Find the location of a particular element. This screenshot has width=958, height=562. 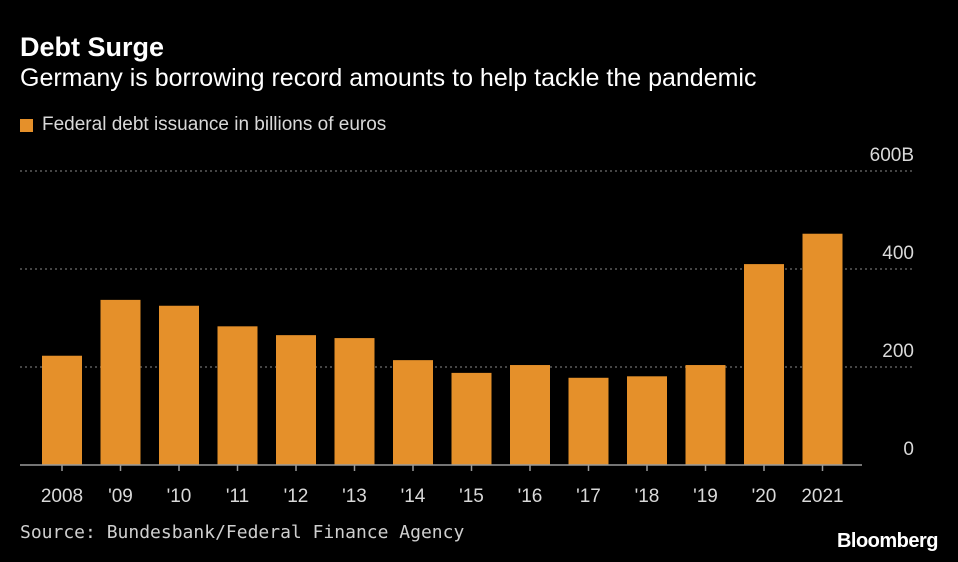

x-tick-label: '09 is located at coordinates (120, 496).